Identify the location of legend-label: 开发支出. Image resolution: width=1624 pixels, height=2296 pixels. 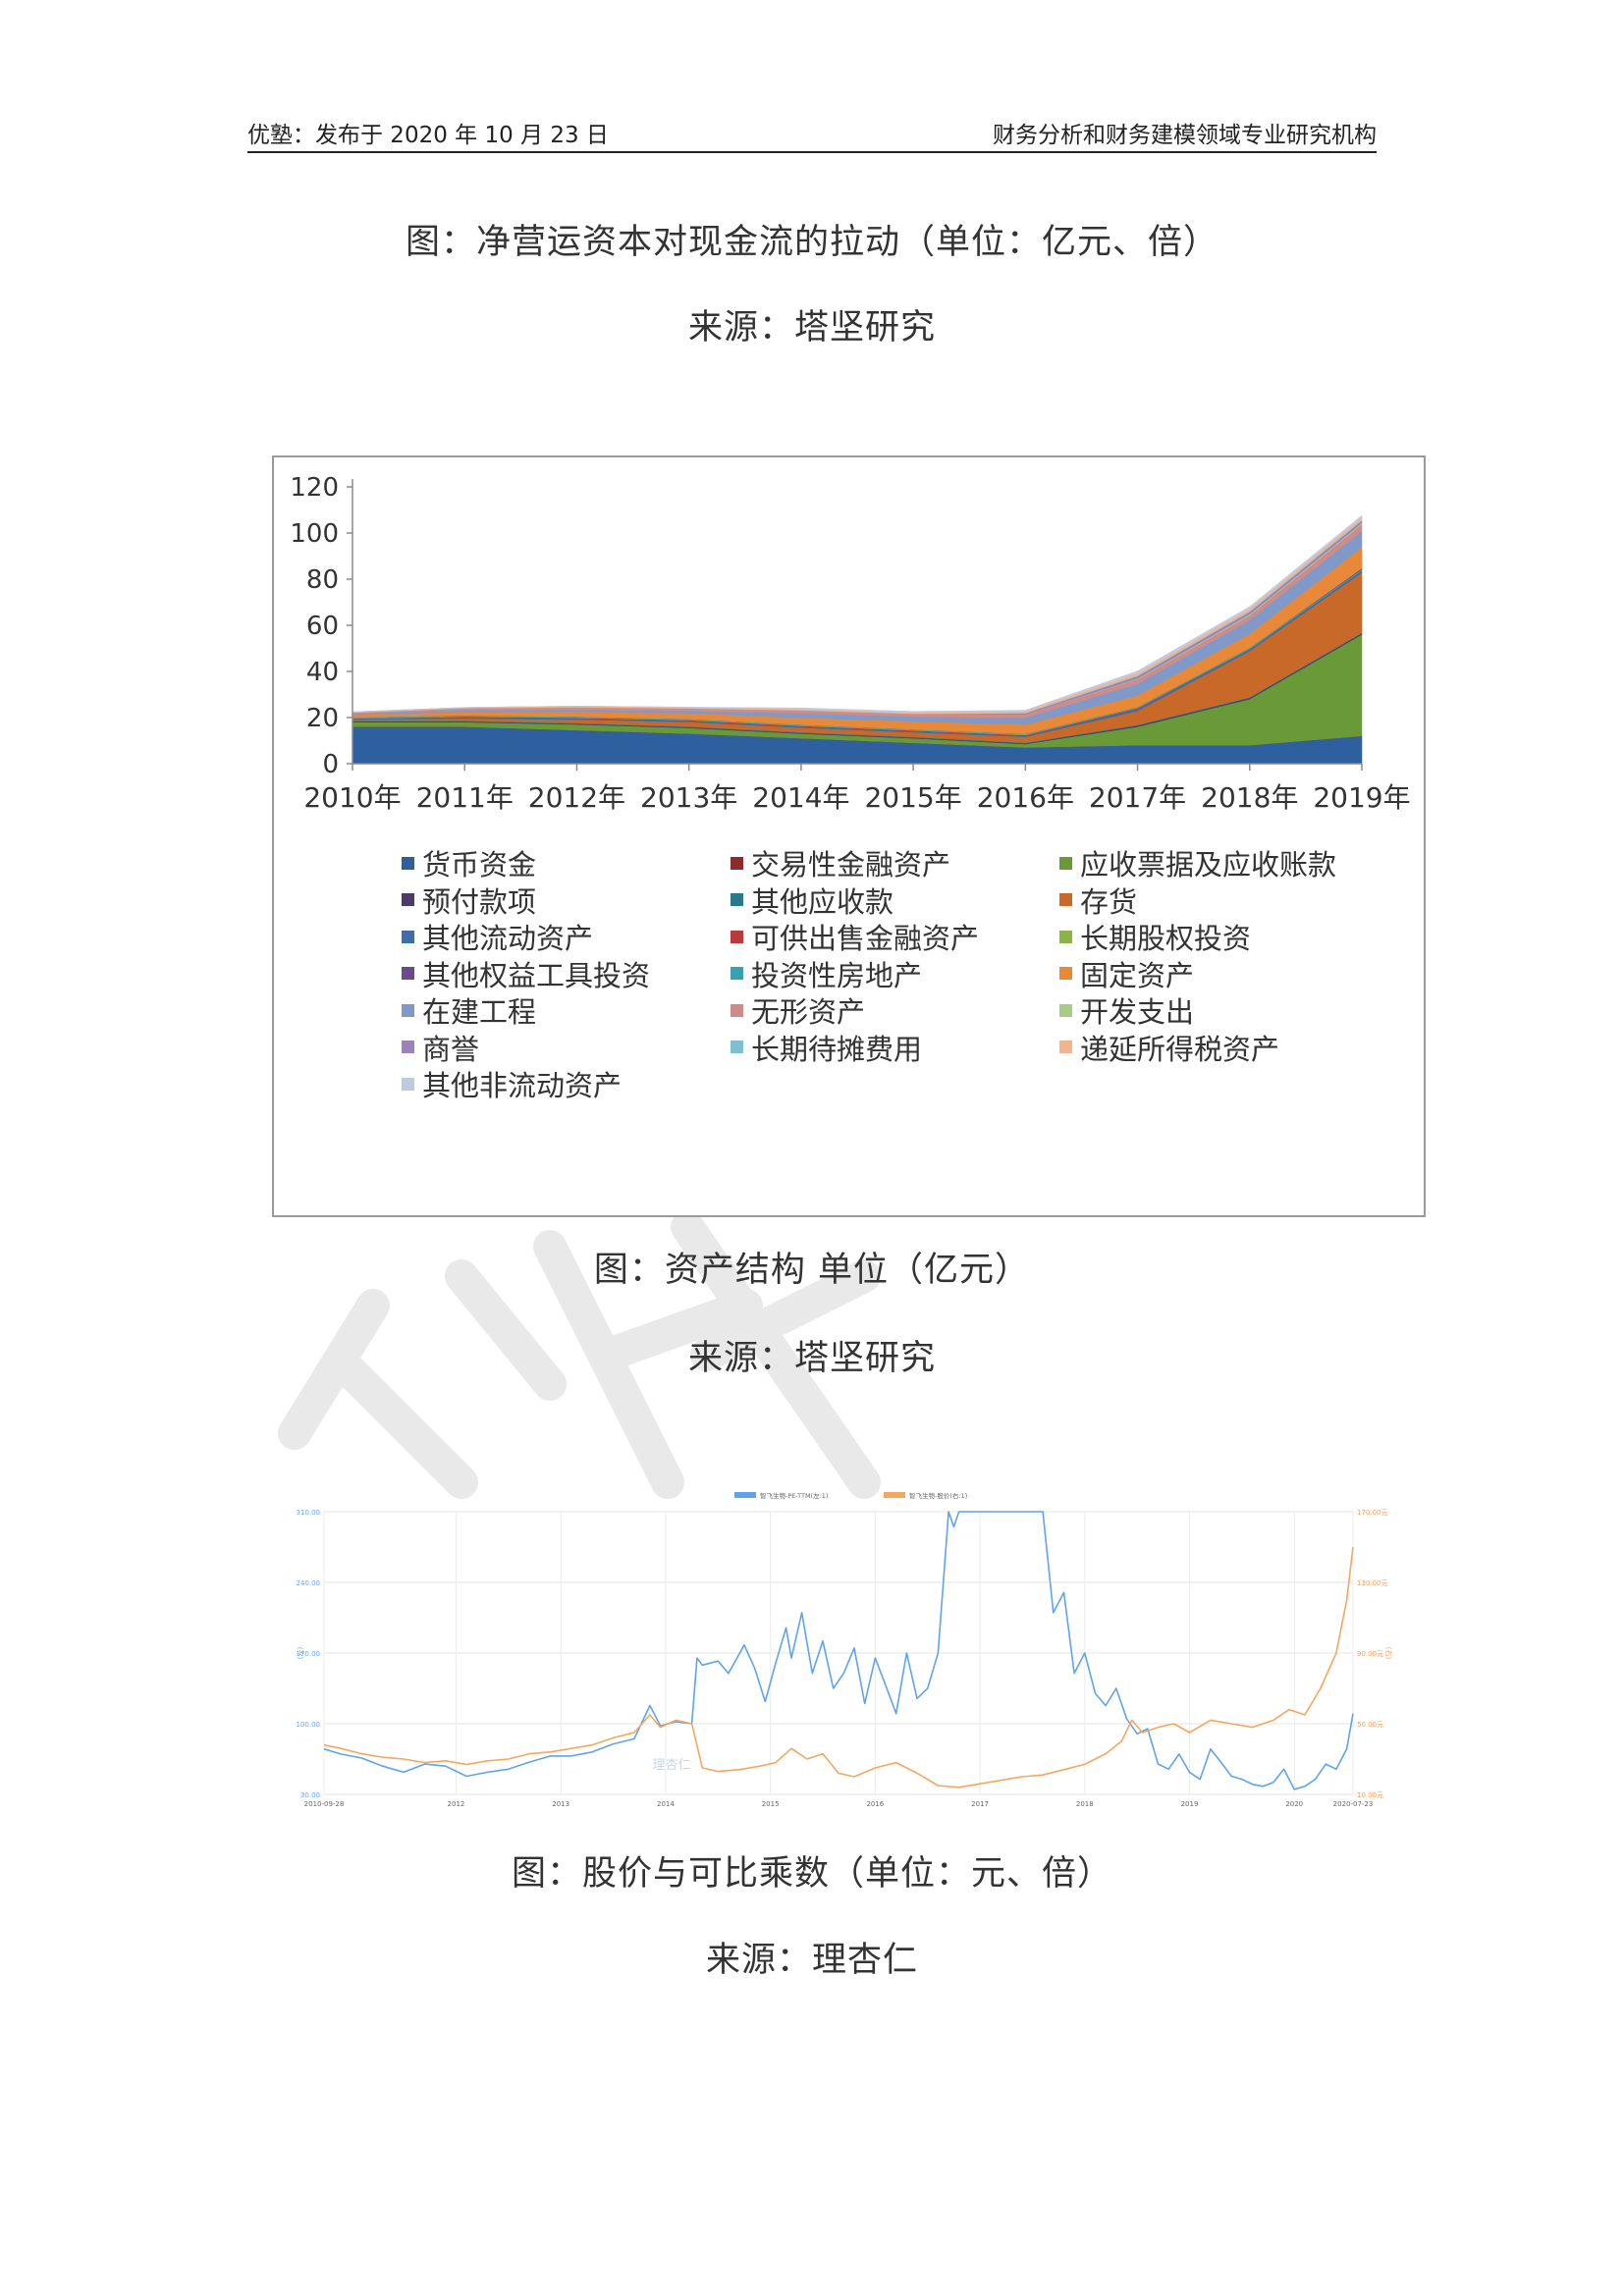
(1137, 1012).